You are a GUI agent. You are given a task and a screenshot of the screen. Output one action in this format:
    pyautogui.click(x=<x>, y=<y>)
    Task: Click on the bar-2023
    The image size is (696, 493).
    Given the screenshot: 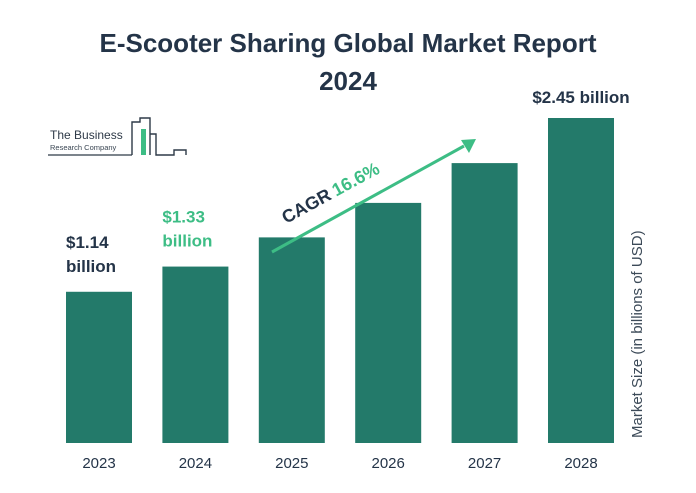 What is the action you would take?
    pyautogui.click(x=99, y=367)
    